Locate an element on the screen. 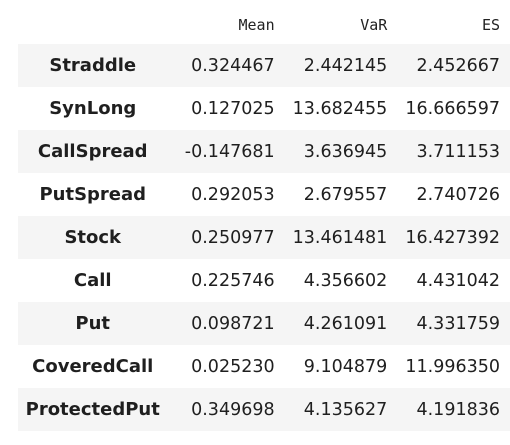 Image resolution: width=510 pixels, height=445 pixels. cell-es: 3.711153 is located at coordinates (458, 151).